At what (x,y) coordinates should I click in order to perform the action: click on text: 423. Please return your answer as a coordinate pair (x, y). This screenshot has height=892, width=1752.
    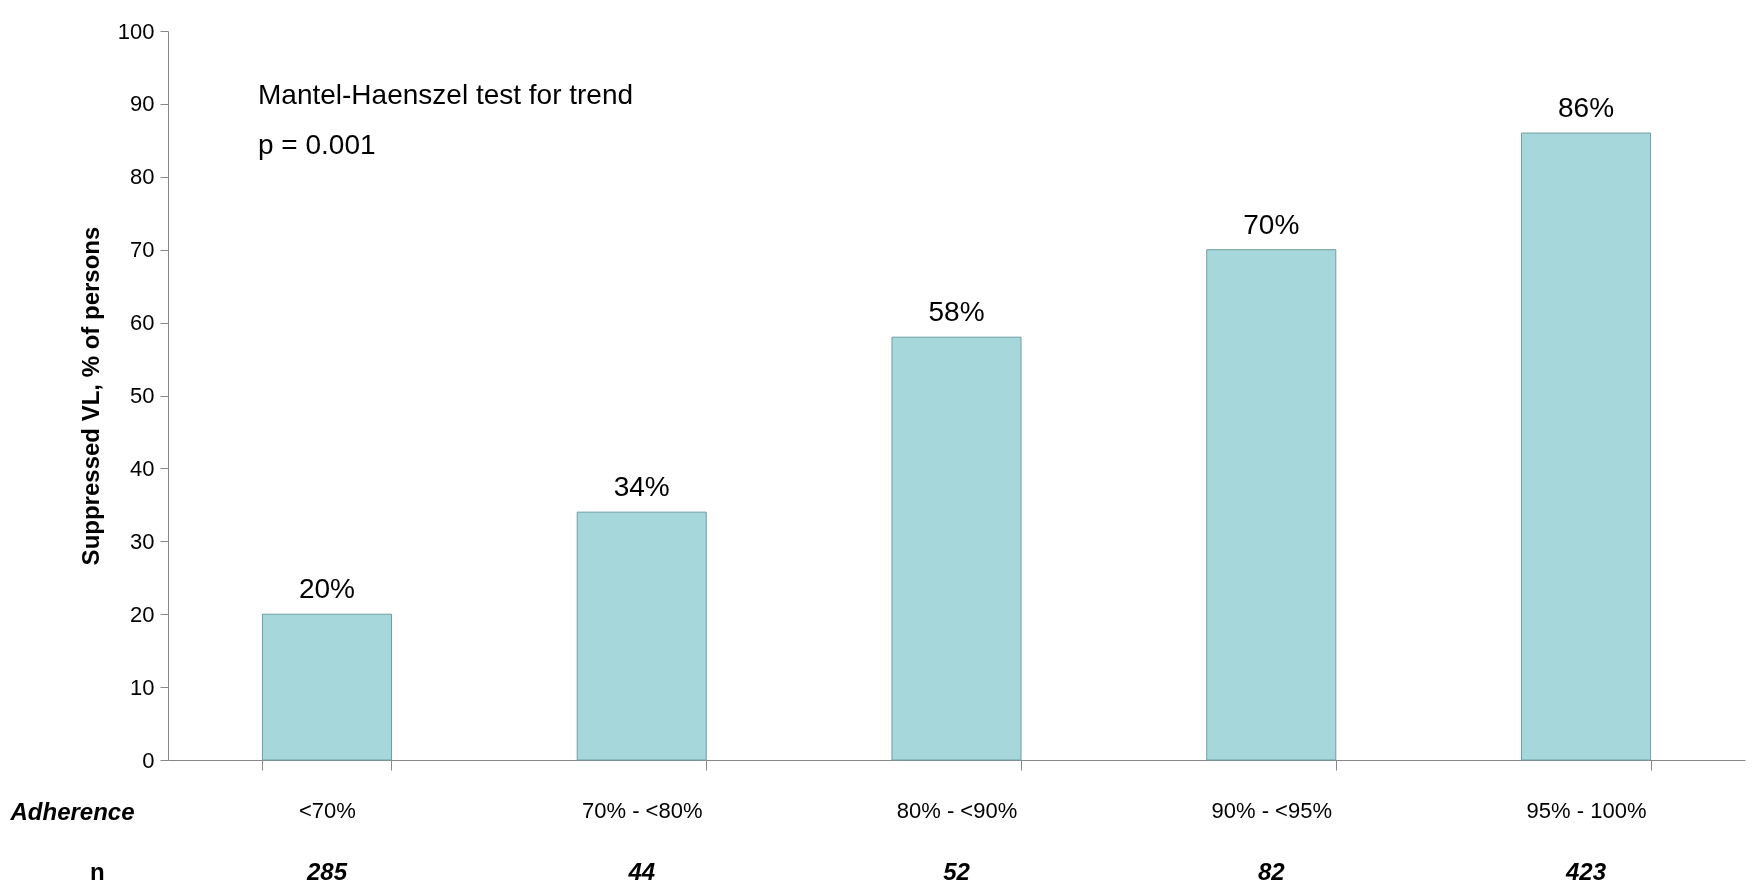
    Looking at the image, I should click on (1586, 871).